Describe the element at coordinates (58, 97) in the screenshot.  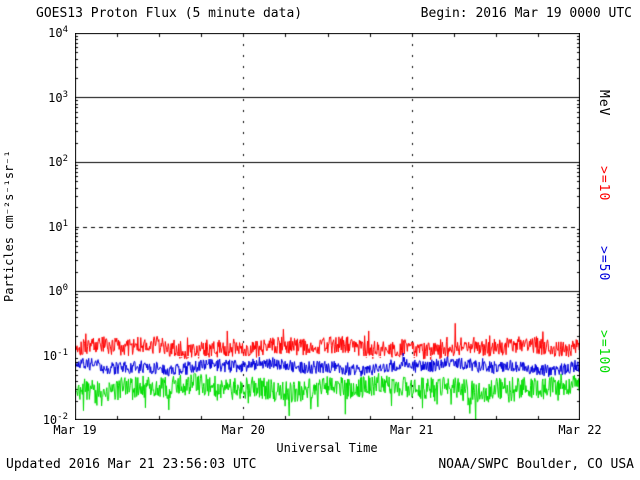
I see `y-tick-label: 10³` at that location.